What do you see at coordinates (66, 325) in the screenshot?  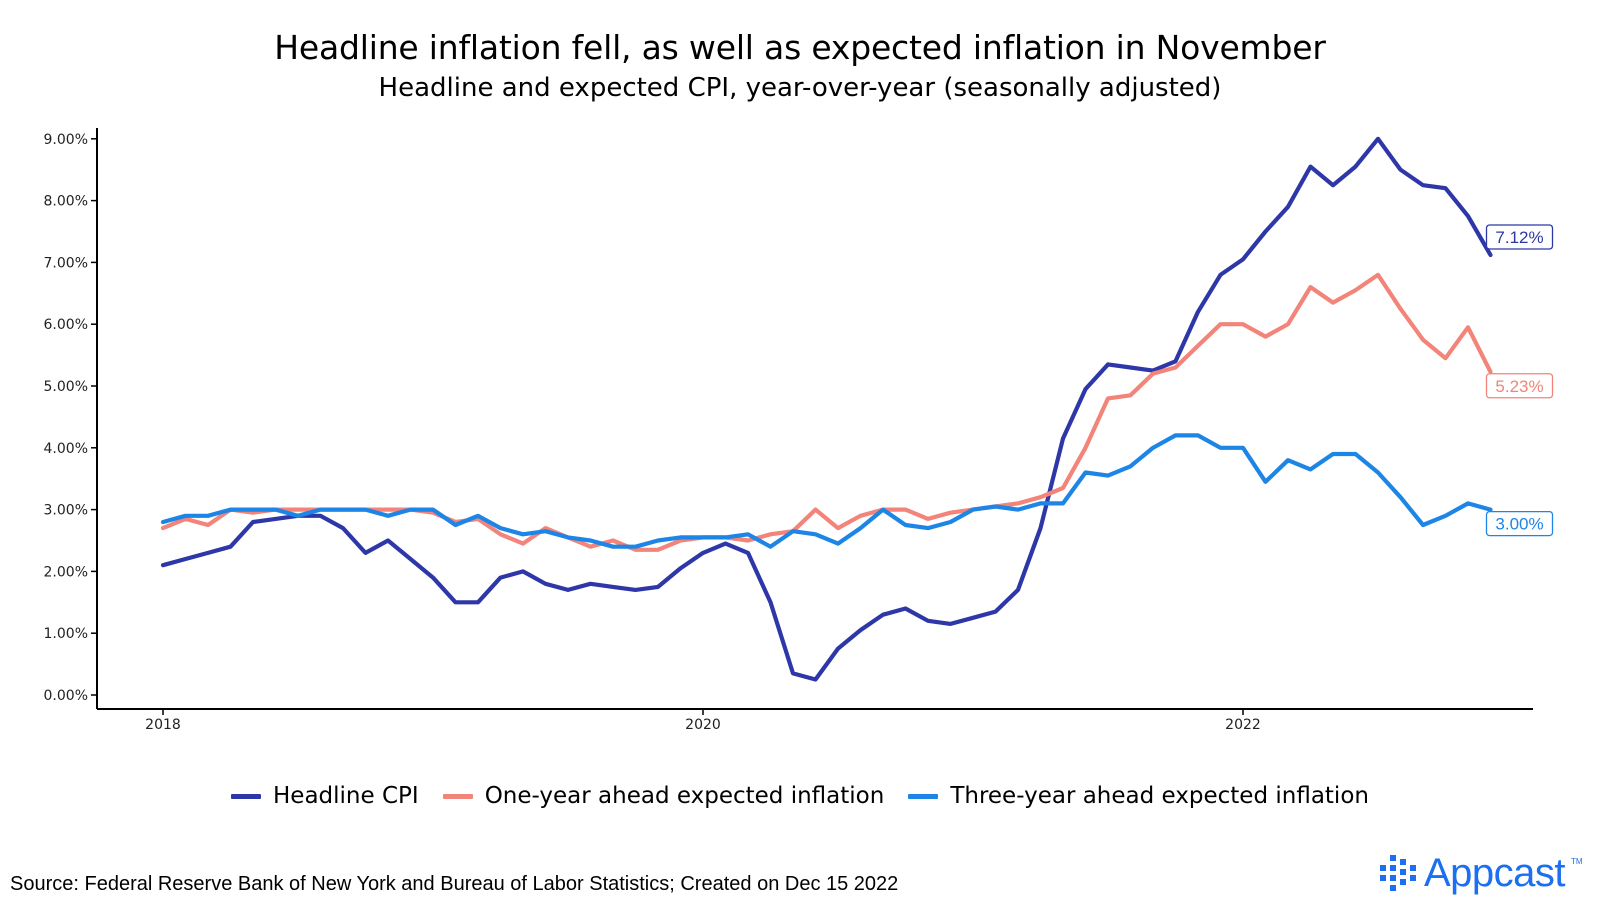 I see `y-tick-label: 6.00%` at bounding box center [66, 325].